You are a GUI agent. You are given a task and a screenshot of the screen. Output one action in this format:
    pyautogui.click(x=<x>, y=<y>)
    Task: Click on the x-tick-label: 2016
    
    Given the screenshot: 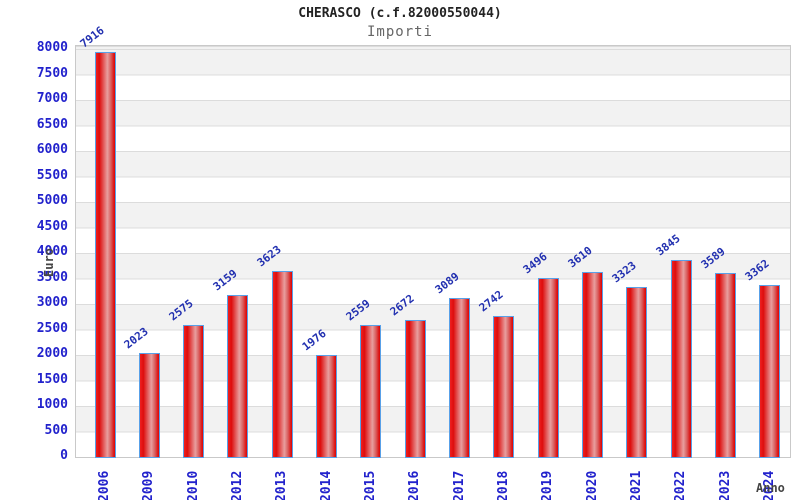 What is the action you would take?
    pyautogui.click(x=415, y=485)
    